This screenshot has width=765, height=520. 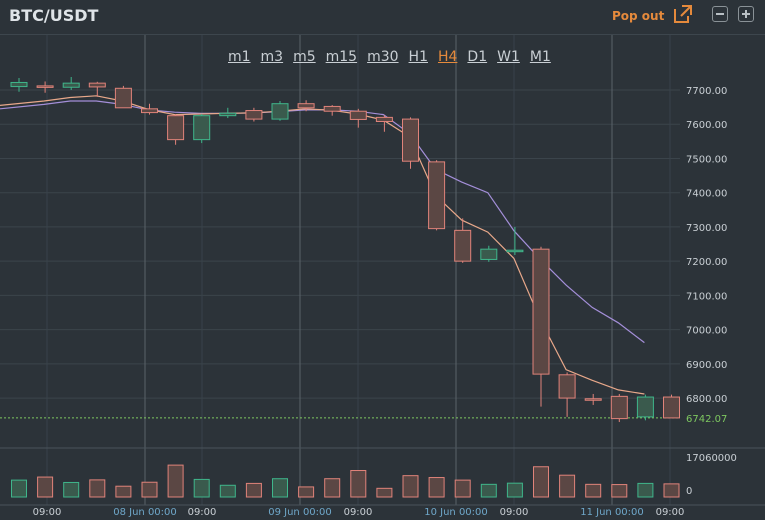 I want to click on minimize-button, so click(x=720, y=14).